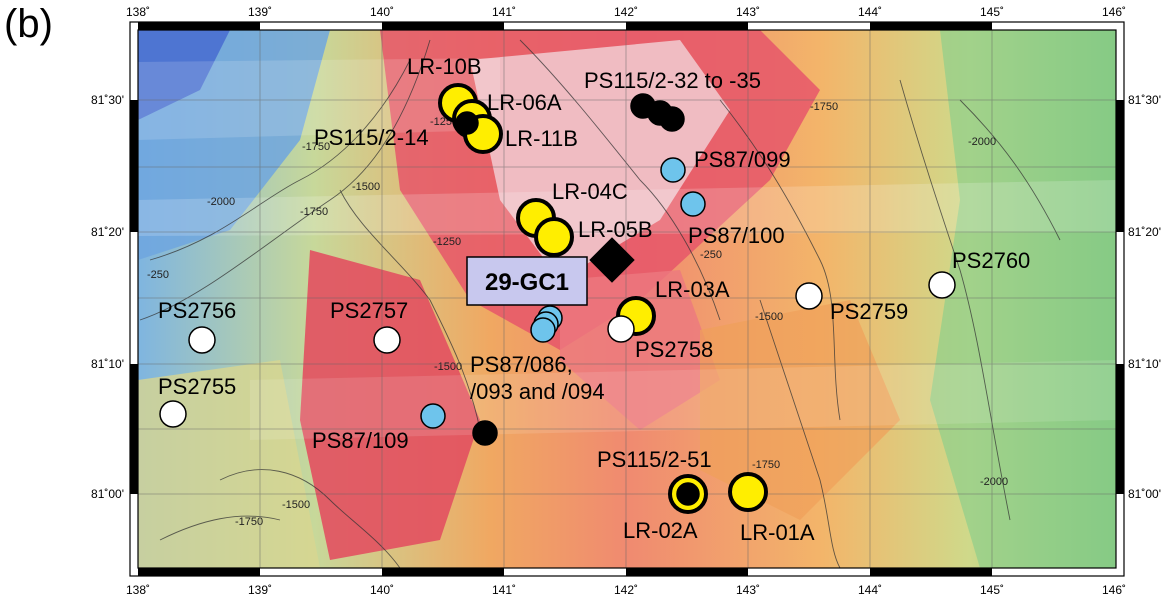 This screenshot has width=1172, height=602. Describe the element at coordinates (369, 310) in the screenshot. I see `site-label: PS2757` at that location.